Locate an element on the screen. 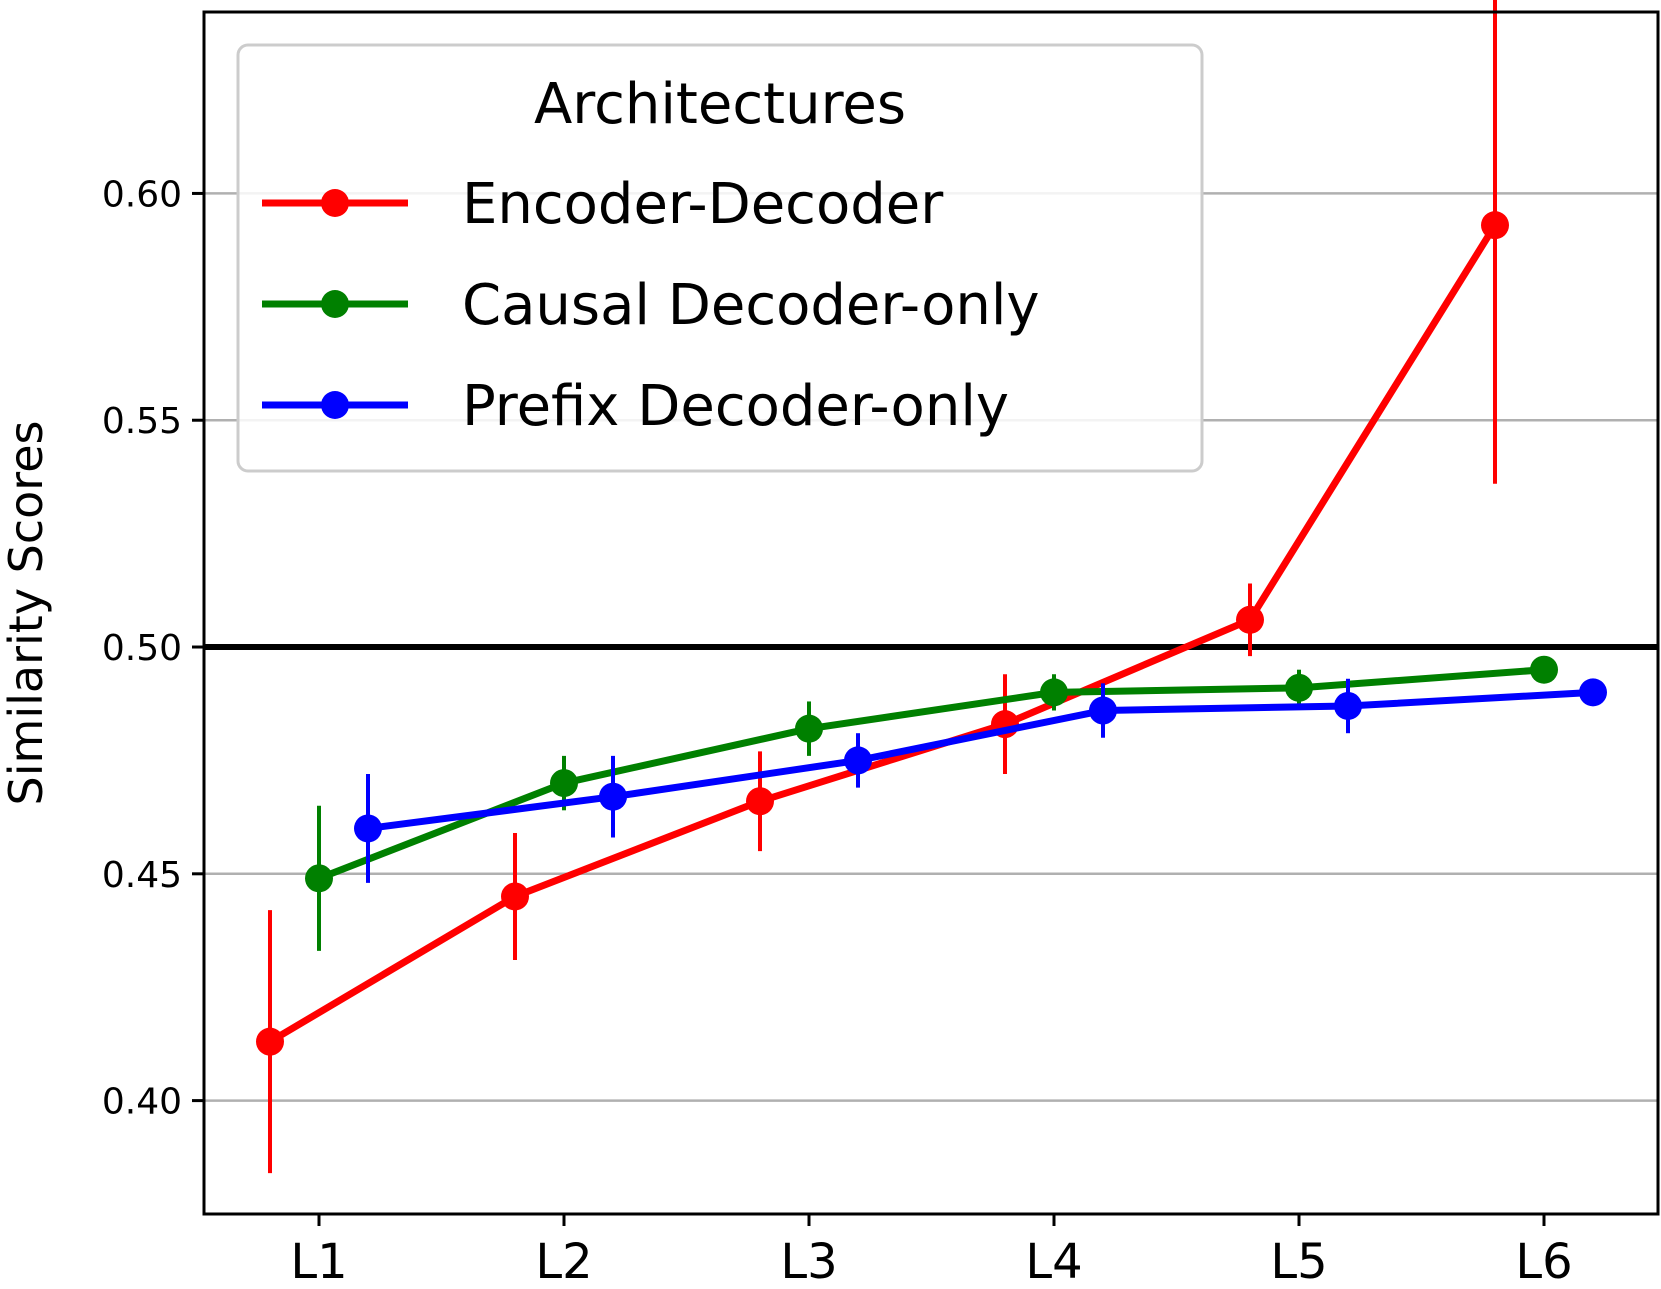  legend-label-causal-decoder-only: Causal Decoder-only is located at coordinates (751, 305).